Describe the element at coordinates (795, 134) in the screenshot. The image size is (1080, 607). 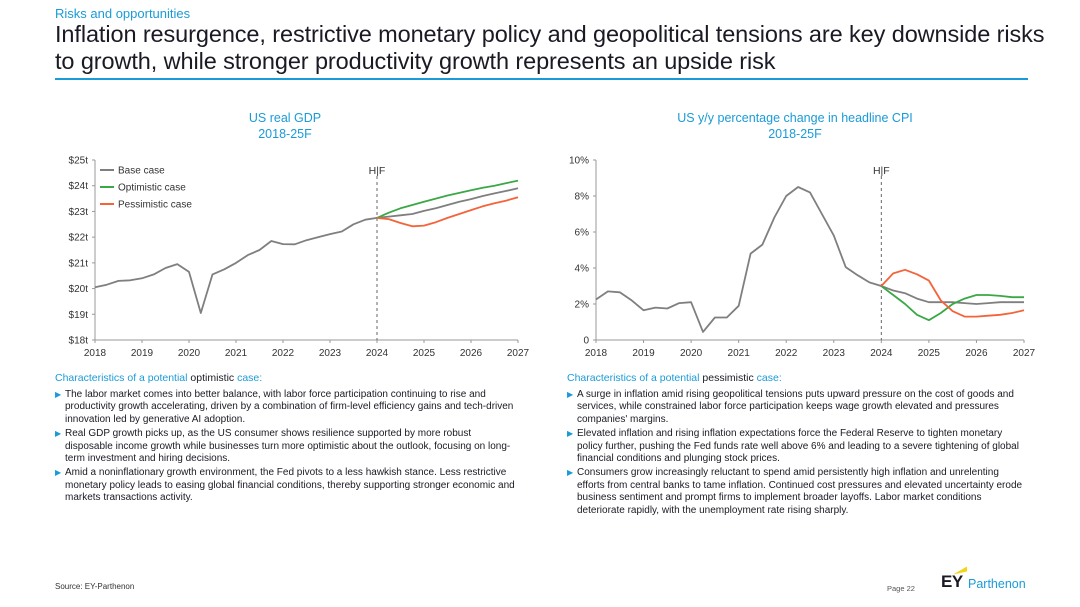
I see `cpi-chart-subtitle: 2018-25F` at that location.